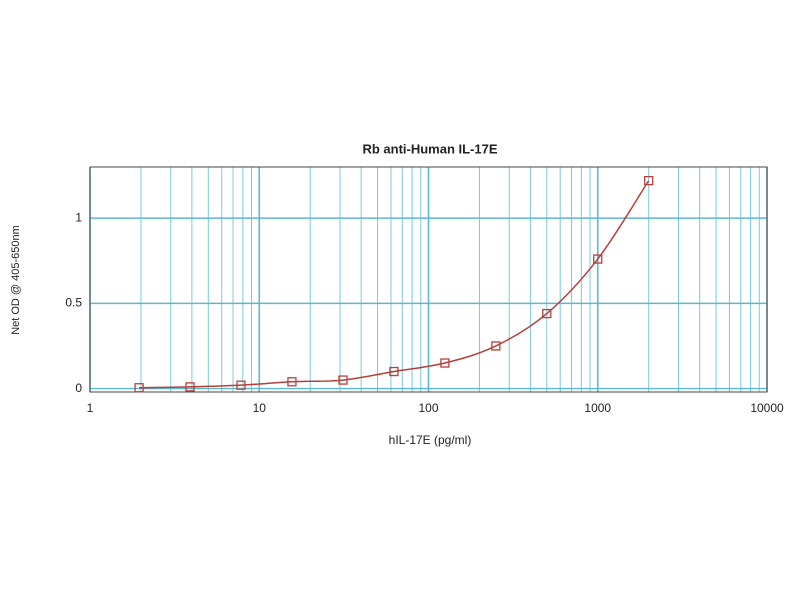 The image size is (800, 605). I want to click on y-axis-label: Net OD @ 405-650nm, so click(16, 280).